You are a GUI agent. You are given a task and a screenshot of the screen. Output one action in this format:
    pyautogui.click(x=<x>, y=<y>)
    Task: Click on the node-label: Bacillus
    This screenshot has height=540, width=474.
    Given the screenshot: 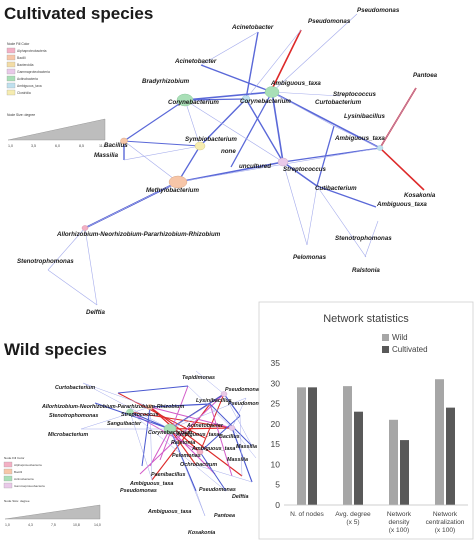 What is the action you would take?
    pyautogui.click(x=116, y=145)
    